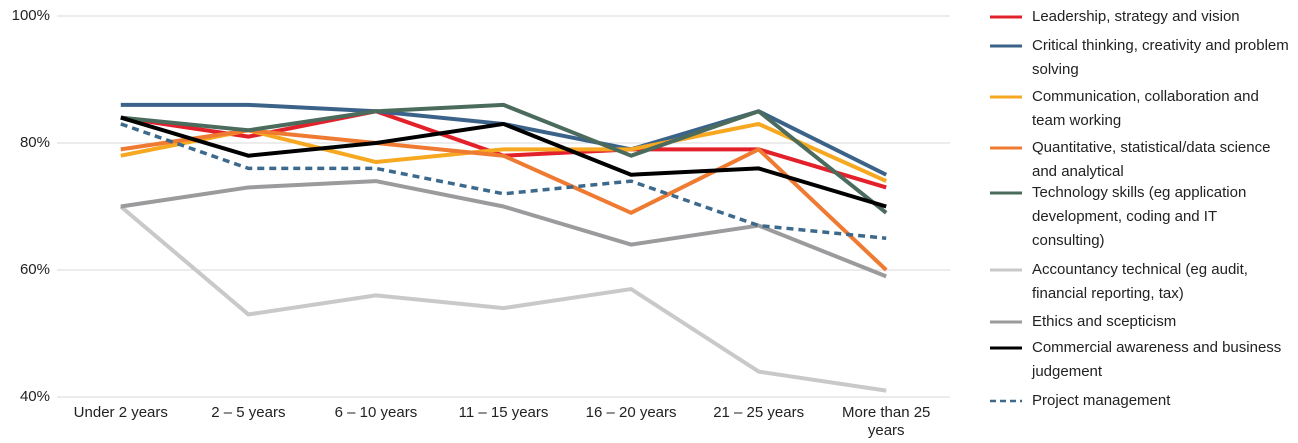 This screenshot has width=1298, height=443. I want to click on legend-label: Leadership, strategy and vision, so click(1136, 16).